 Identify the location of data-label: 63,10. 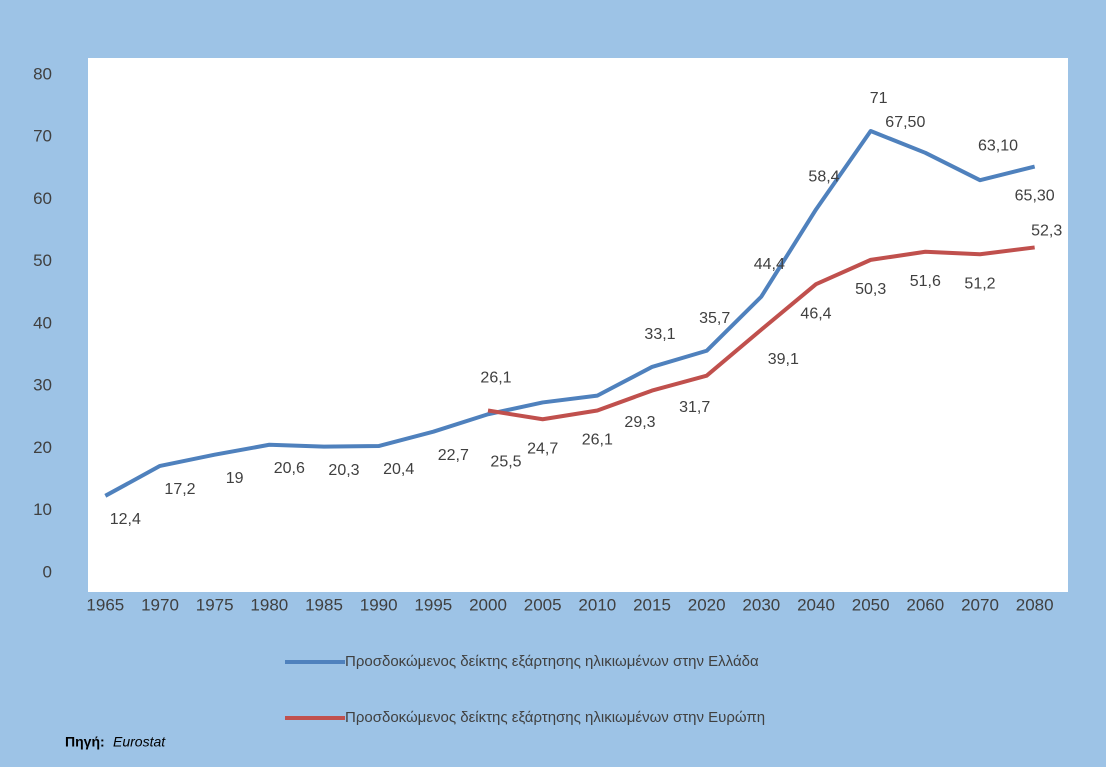
(998, 145).